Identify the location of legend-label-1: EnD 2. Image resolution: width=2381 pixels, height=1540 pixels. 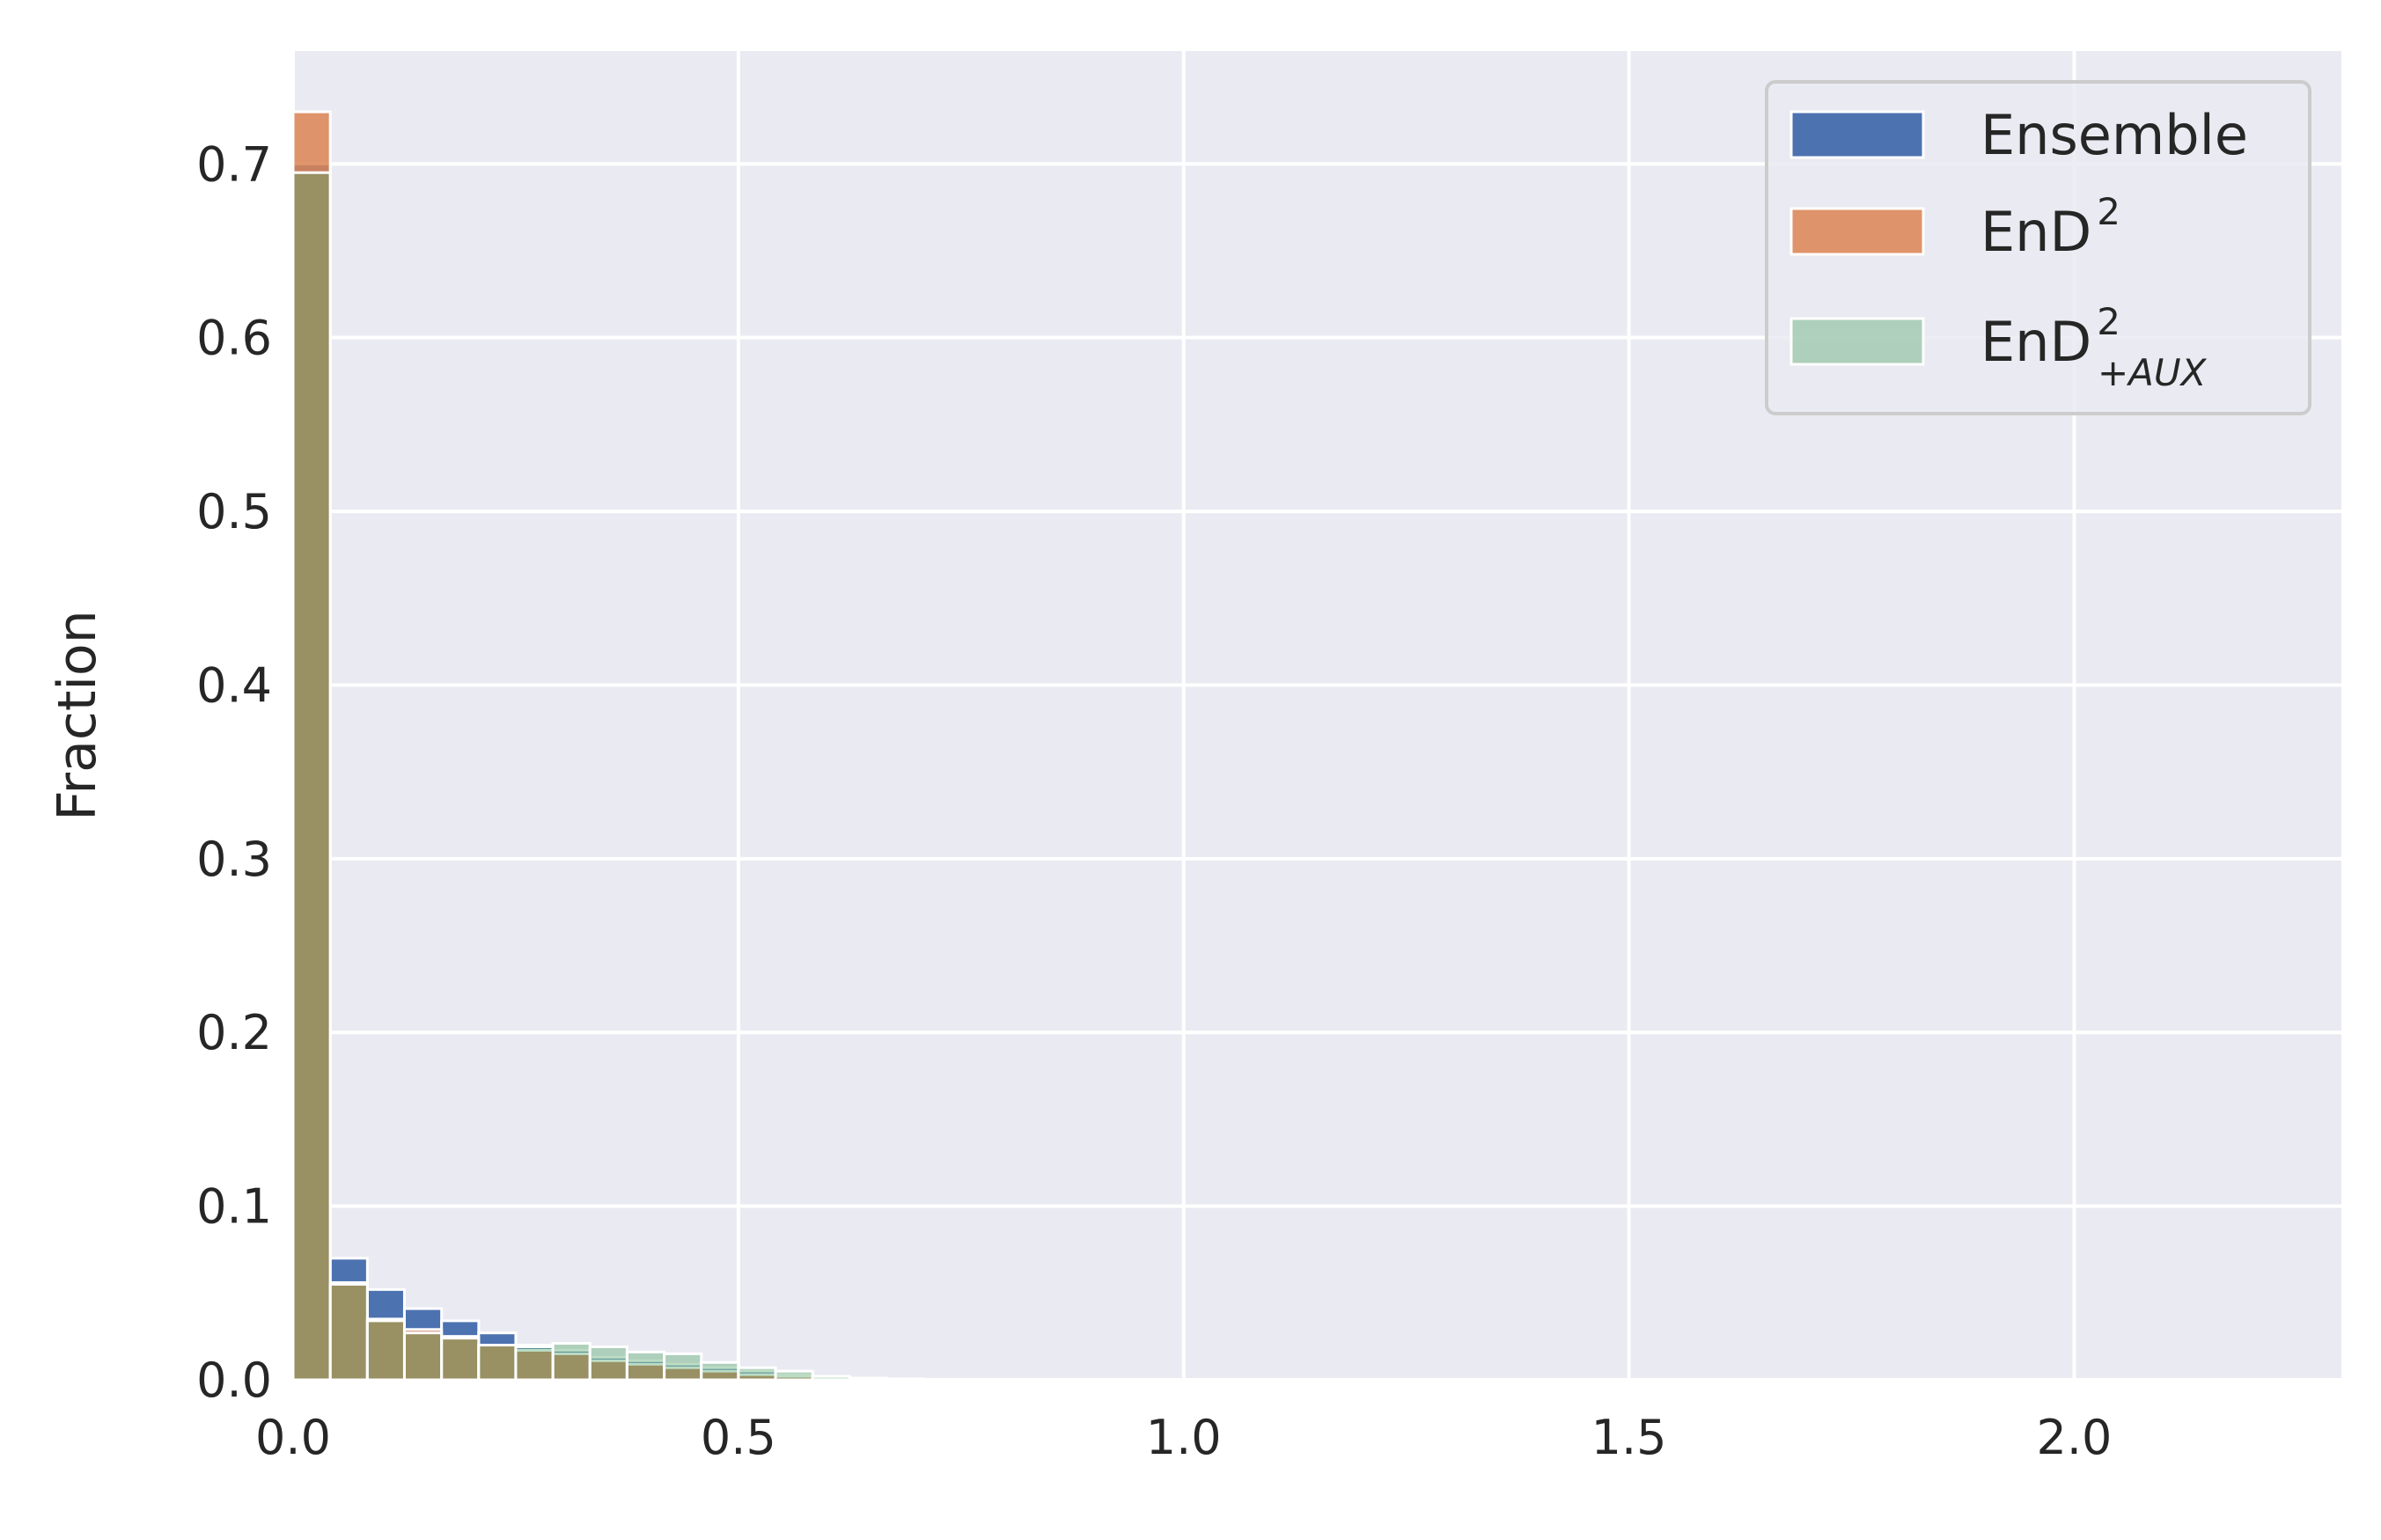
(2050, 227).